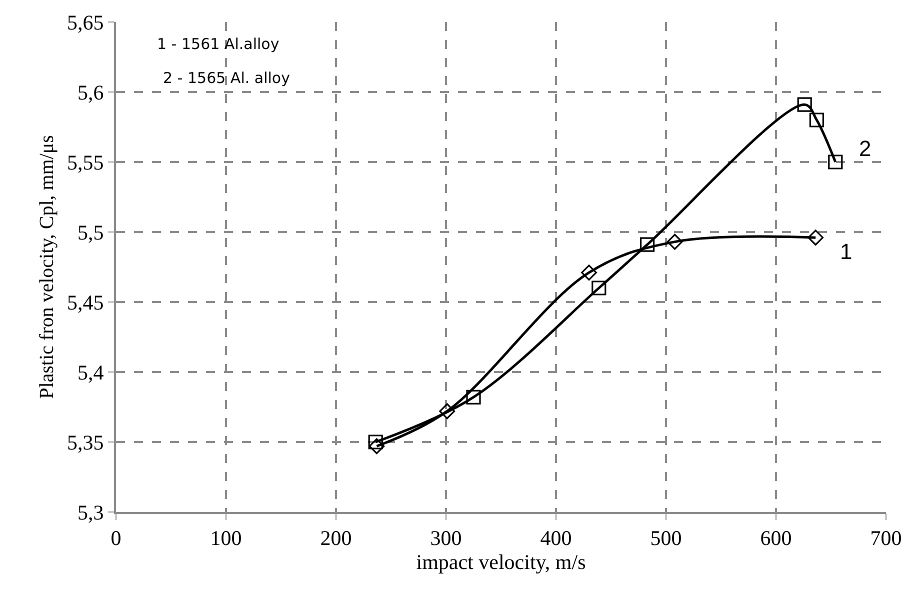 This screenshot has width=906, height=593. Describe the element at coordinates (226, 538) in the screenshot. I see `x-tick-label: 100` at that location.